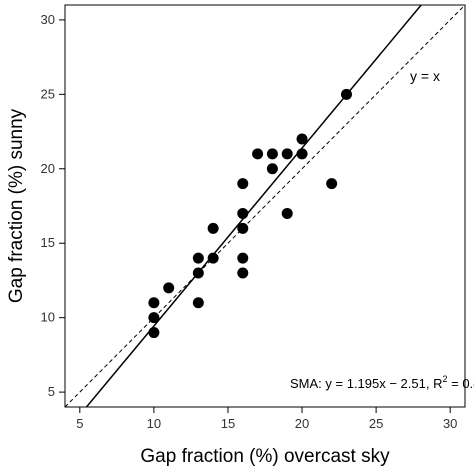 This screenshot has height=473, width=474. Describe the element at coordinates (53, 205) in the screenshot. I see `y-axis: 5 10 15 20 25 30` at that location.